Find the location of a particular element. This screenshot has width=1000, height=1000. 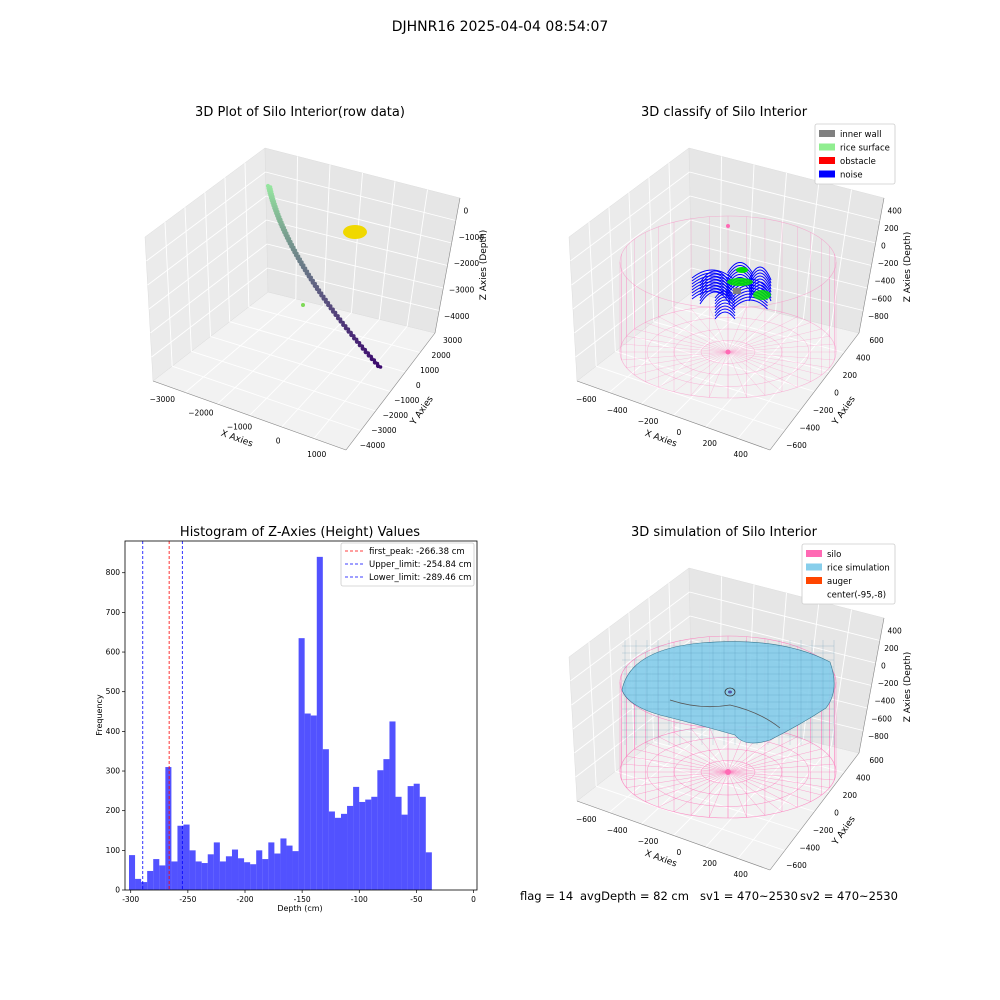

classify-z-axis-label: Z Axies (Depth) is located at coordinates (908, 267).